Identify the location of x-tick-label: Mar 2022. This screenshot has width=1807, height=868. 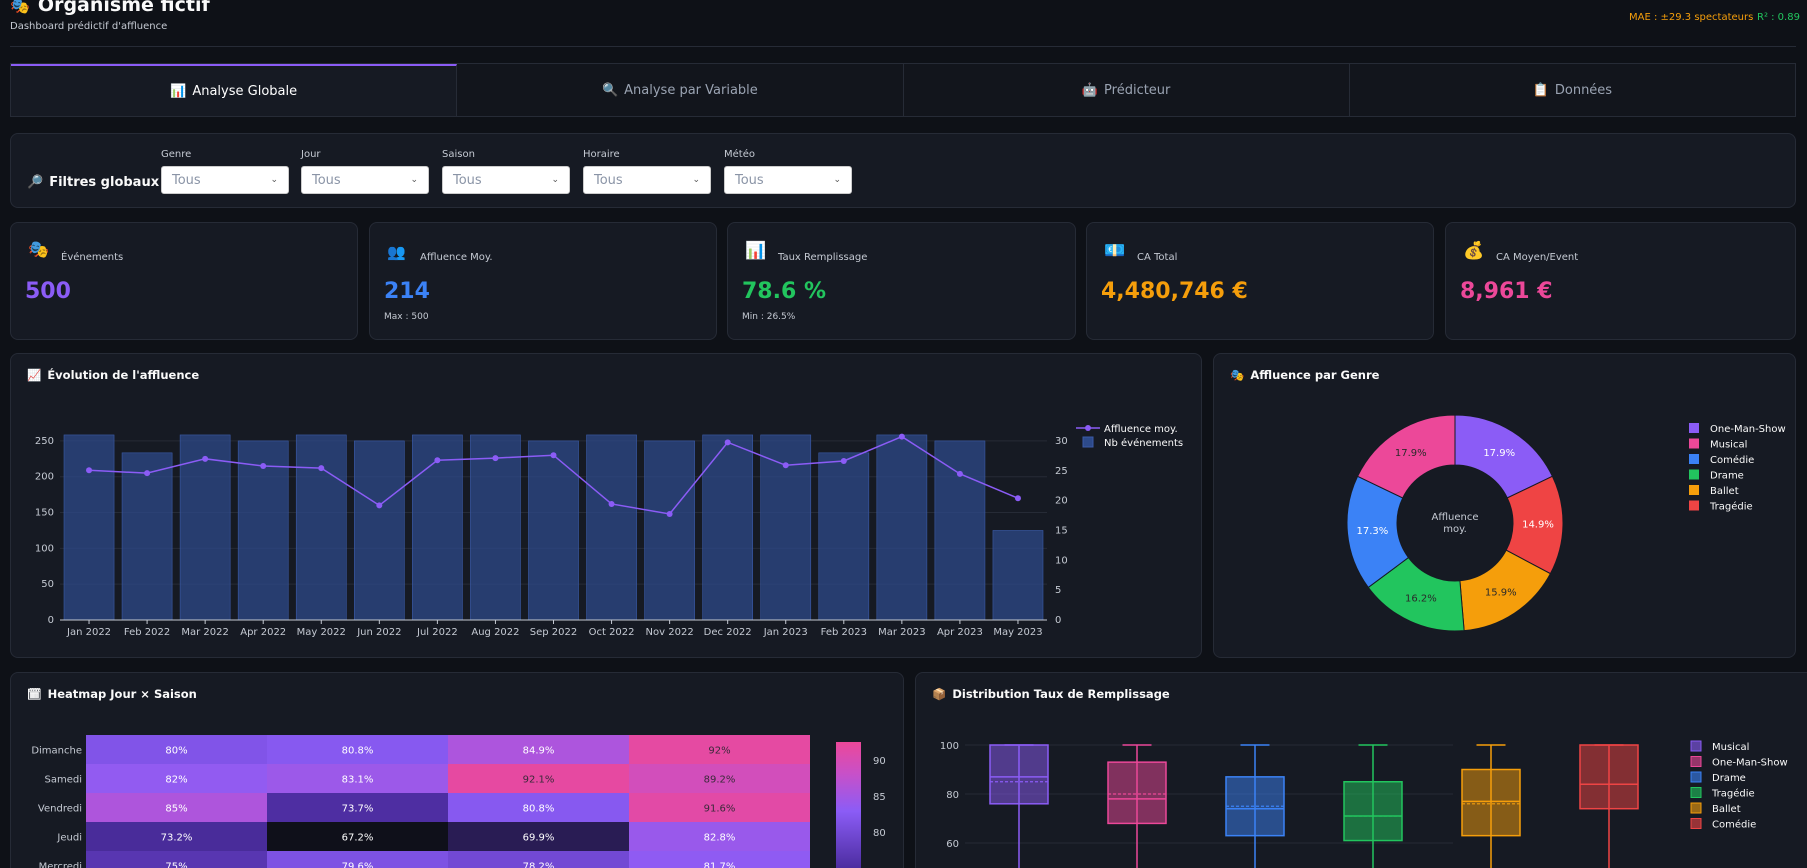
(205, 632).